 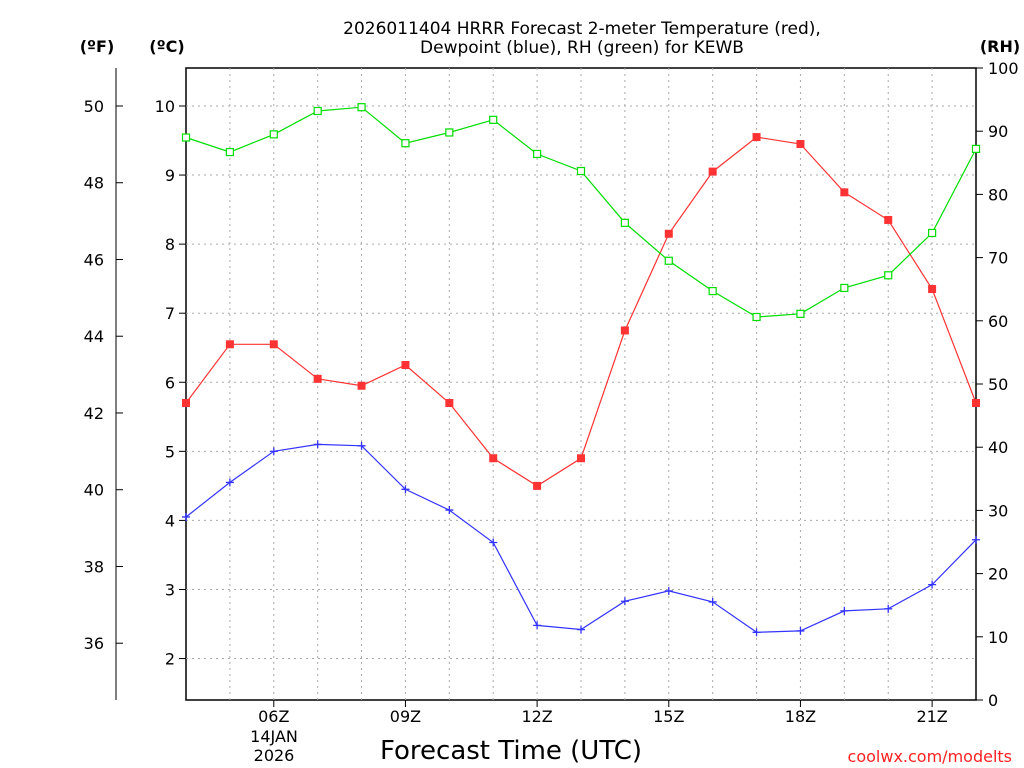 I want to click on celsius-tick-label: 2, so click(x=170, y=659).